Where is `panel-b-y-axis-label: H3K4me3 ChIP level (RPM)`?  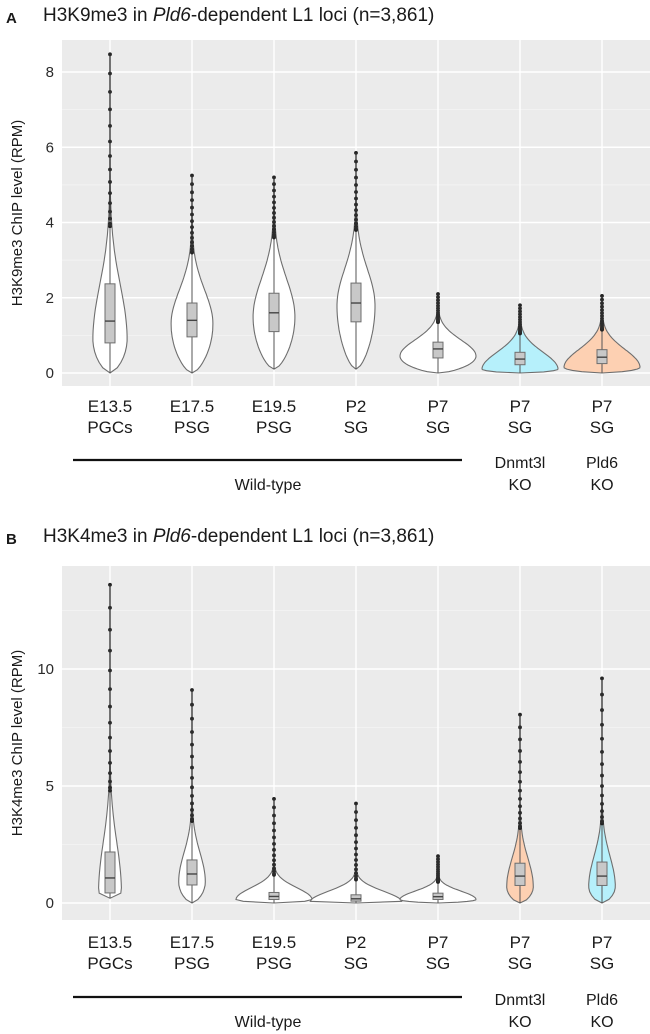
panel-b-y-axis-label: H3K4me3 ChIP level (RPM) is located at coordinates (17, 743).